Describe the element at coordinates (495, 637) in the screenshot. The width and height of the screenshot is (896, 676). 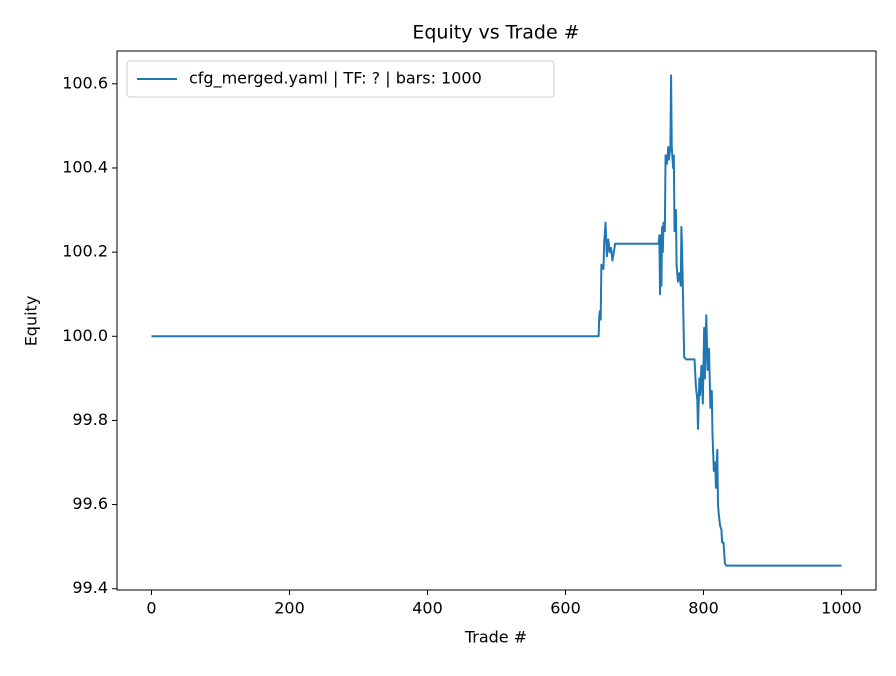
I see `x-axis-label: Trade #` at that location.